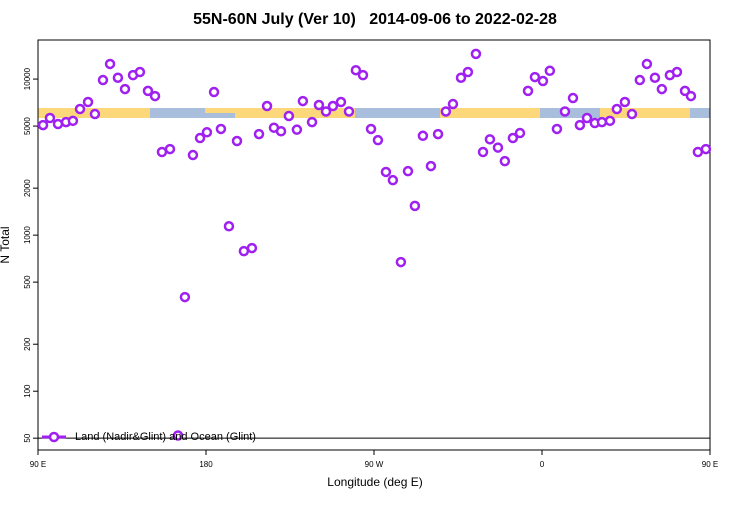  Describe the element at coordinates (374, 464) in the screenshot. I see `x-tick-label: 90 W` at that location.